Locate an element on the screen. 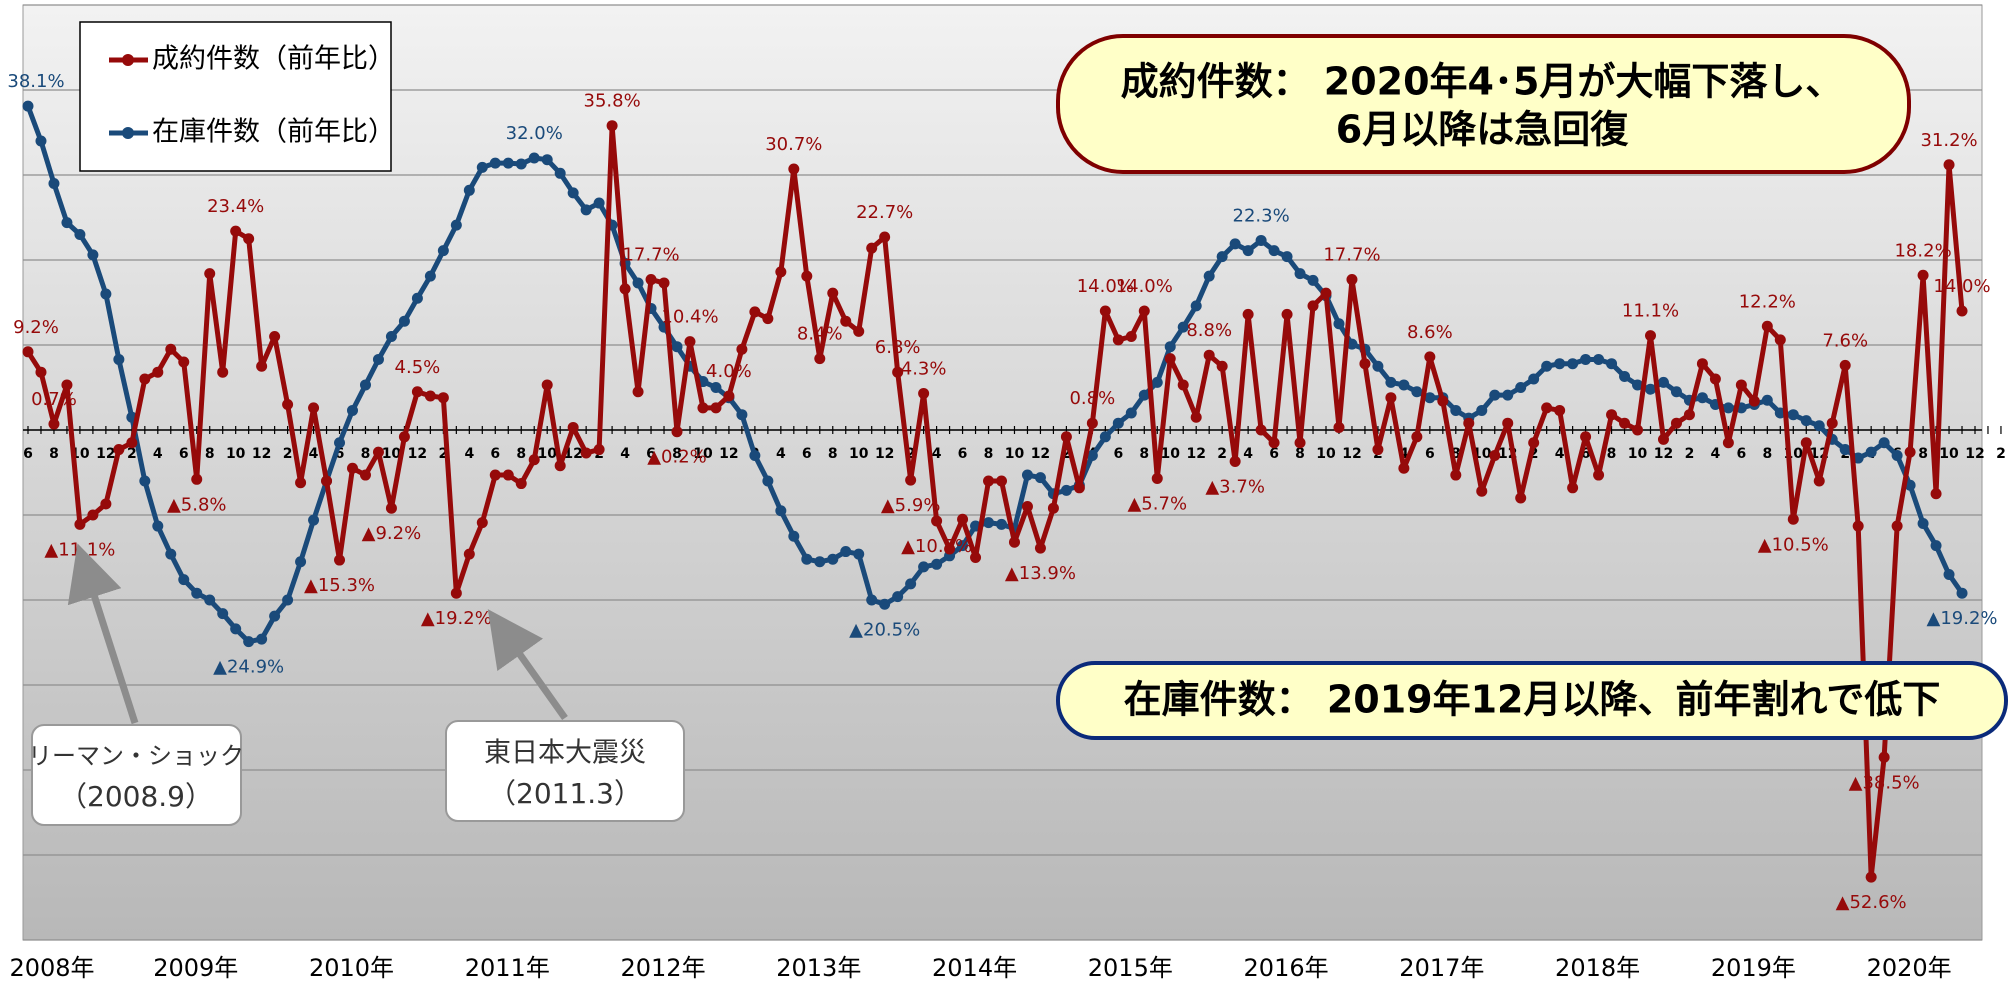 The height and width of the screenshot is (985, 2012). data-label: 4.5% is located at coordinates (418, 367).